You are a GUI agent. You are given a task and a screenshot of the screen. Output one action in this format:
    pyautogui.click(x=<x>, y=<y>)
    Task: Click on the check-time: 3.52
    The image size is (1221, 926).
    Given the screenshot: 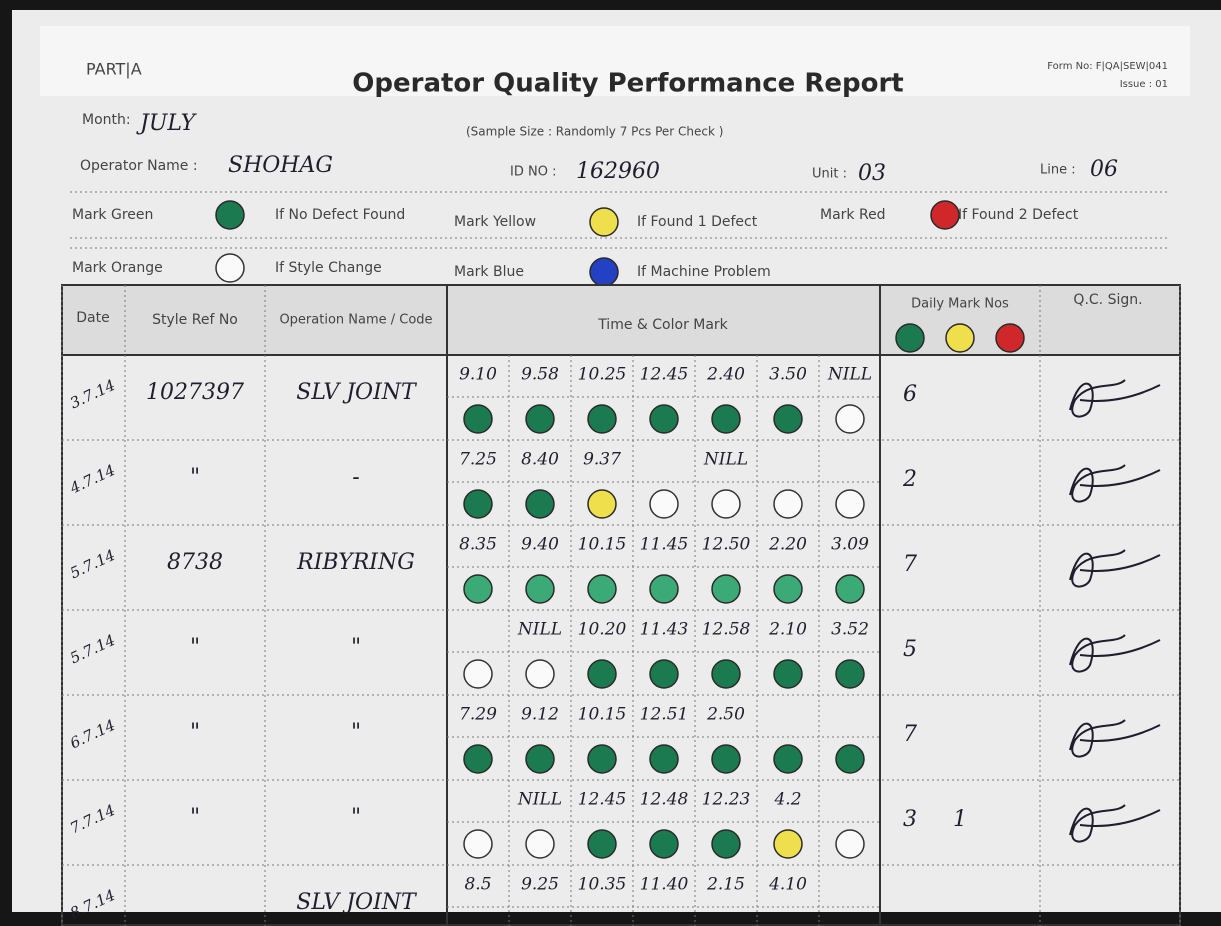 What is the action you would take?
    pyautogui.click(x=850, y=630)
    